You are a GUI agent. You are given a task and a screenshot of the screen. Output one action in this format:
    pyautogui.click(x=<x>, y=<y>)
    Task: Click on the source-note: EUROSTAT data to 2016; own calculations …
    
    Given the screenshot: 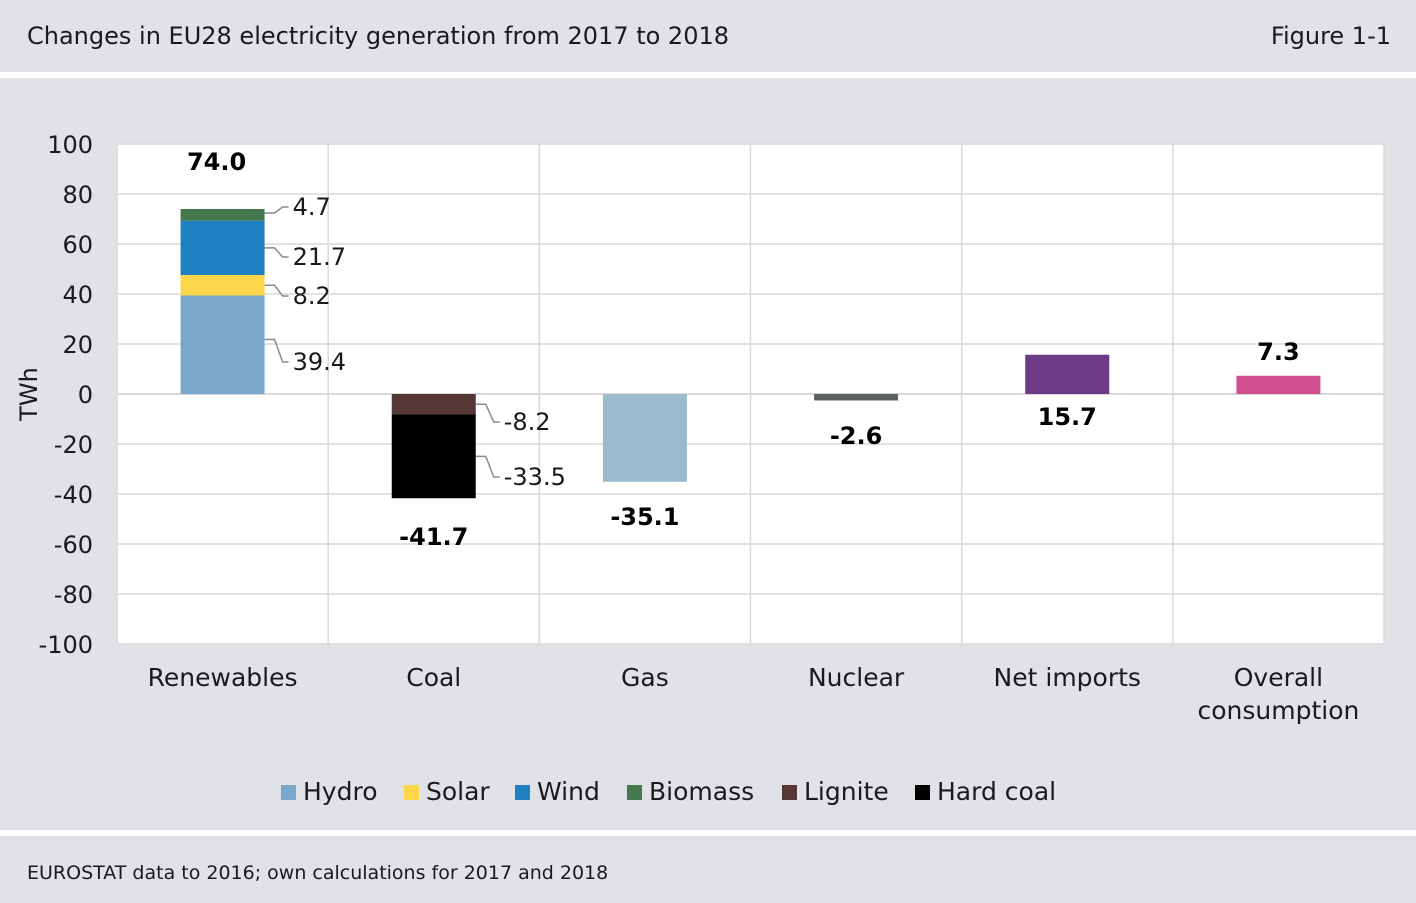 What is the action you would take?
    pyautogui.click(x=318, y=873)
    